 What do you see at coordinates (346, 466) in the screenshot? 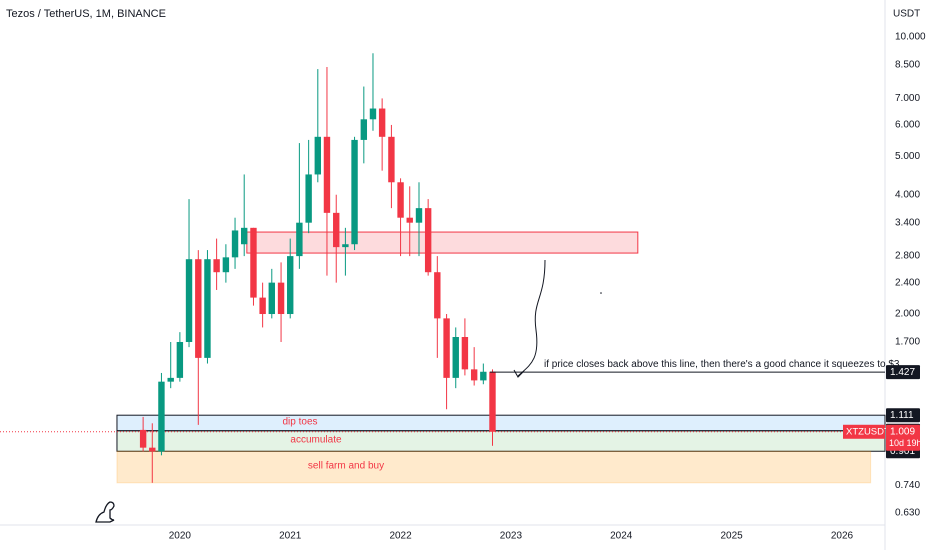
I see `zone-label: sell farm and buy` at bounding box center [346, 466].